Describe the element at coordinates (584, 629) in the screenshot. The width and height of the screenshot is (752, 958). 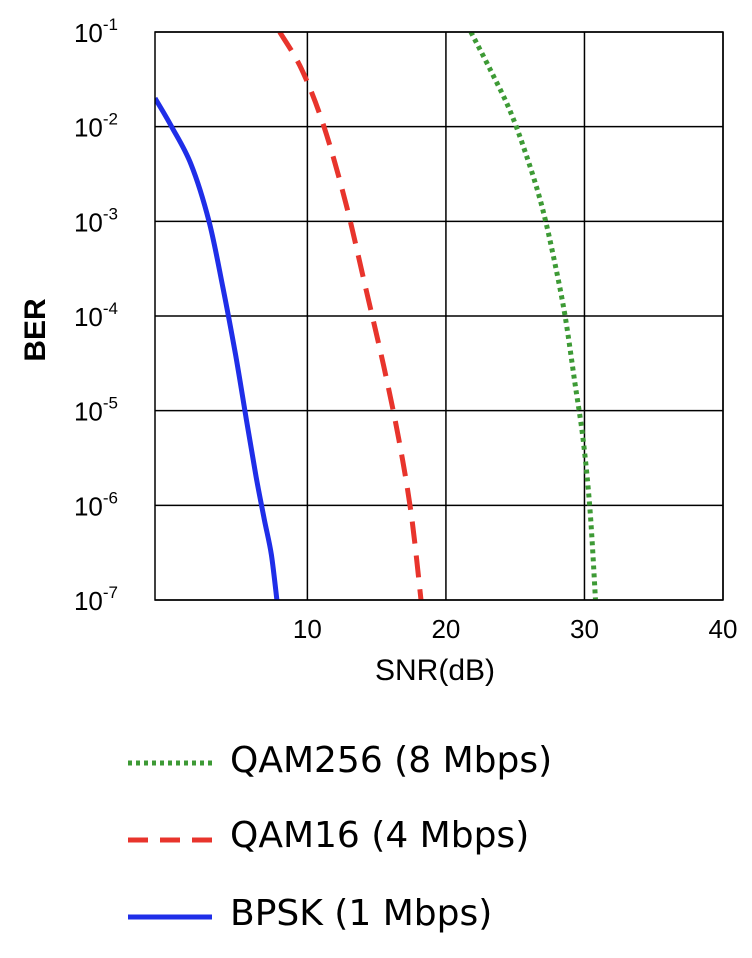
I see `x-tick-label: 30` at that location.